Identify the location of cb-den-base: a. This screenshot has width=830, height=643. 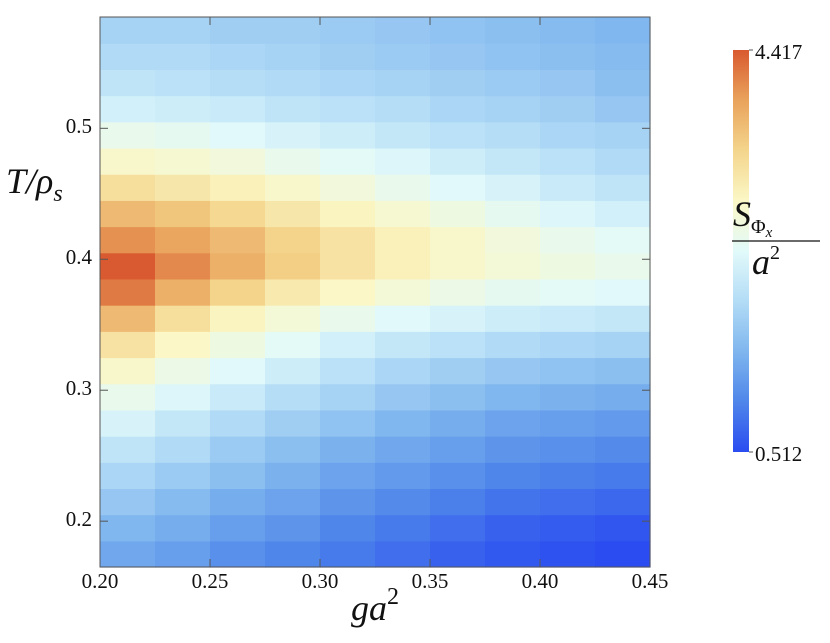
(761, 262).